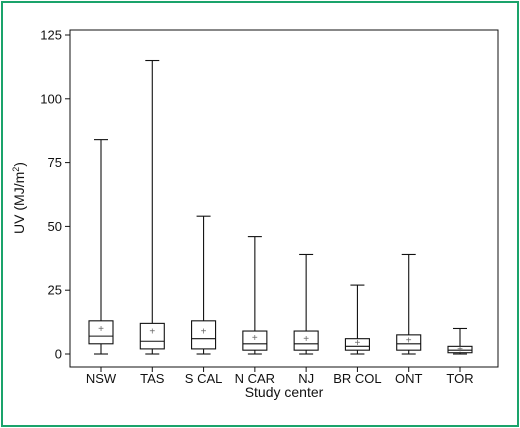 The width and height of the screenshot is (520, 428). What do you see at coordinates (409, 378) in the screenshot?
I see `x-tick-label: ONT` at bounding box center [409, 378].